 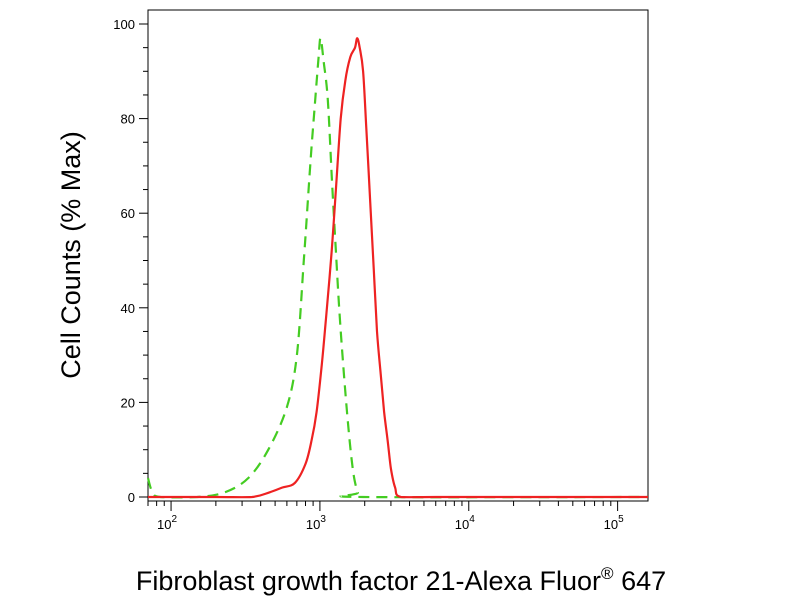 I want to click on y-tick-label: 100, so click(x=124, y=24).